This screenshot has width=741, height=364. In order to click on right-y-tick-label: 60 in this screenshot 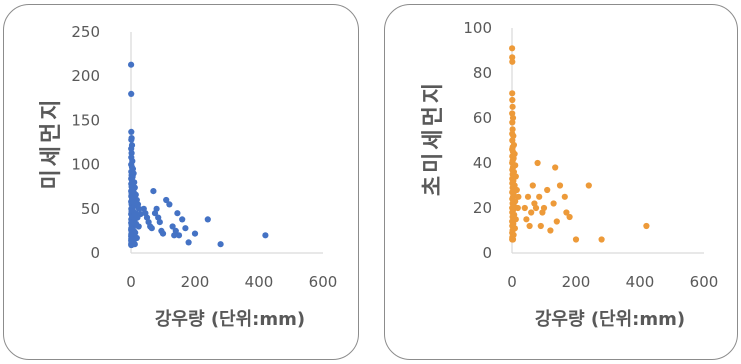, I will do `click(482, 118)`.